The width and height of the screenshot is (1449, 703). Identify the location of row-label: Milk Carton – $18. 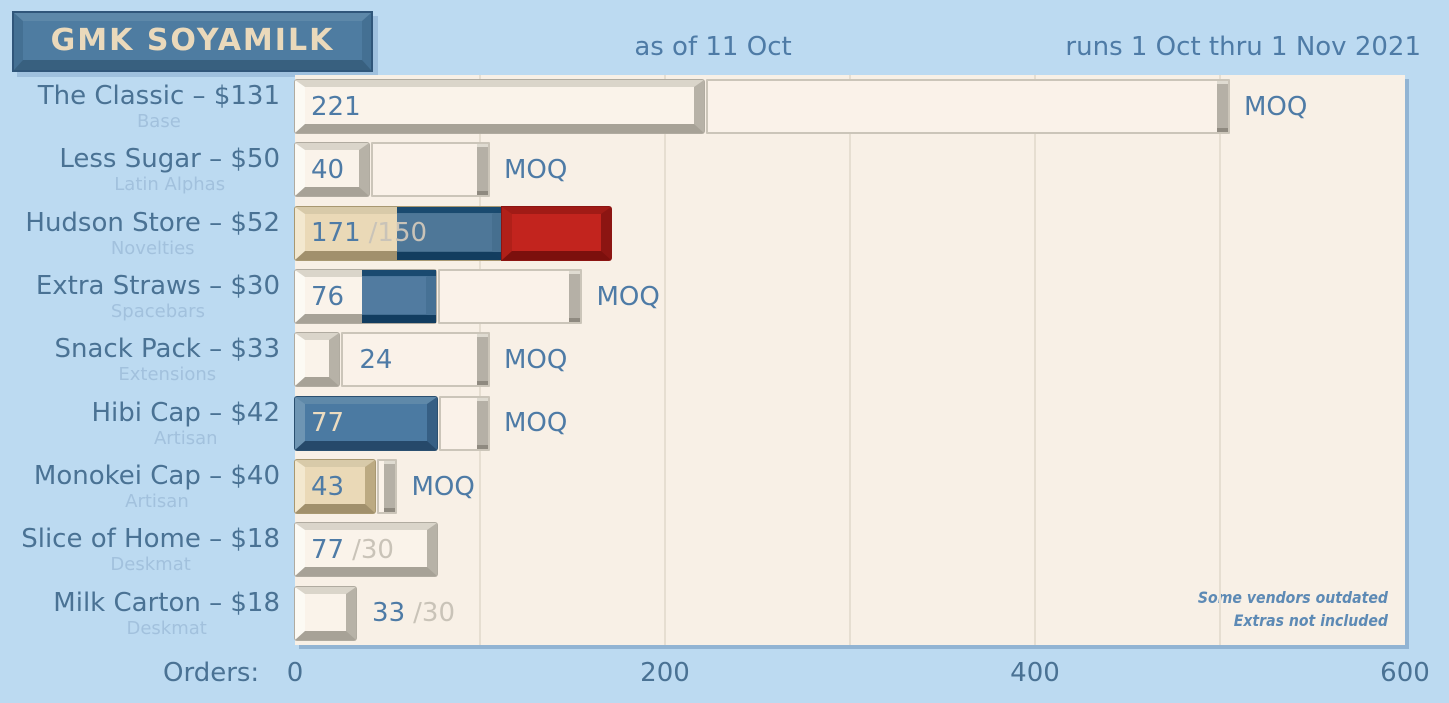
(166, 602).